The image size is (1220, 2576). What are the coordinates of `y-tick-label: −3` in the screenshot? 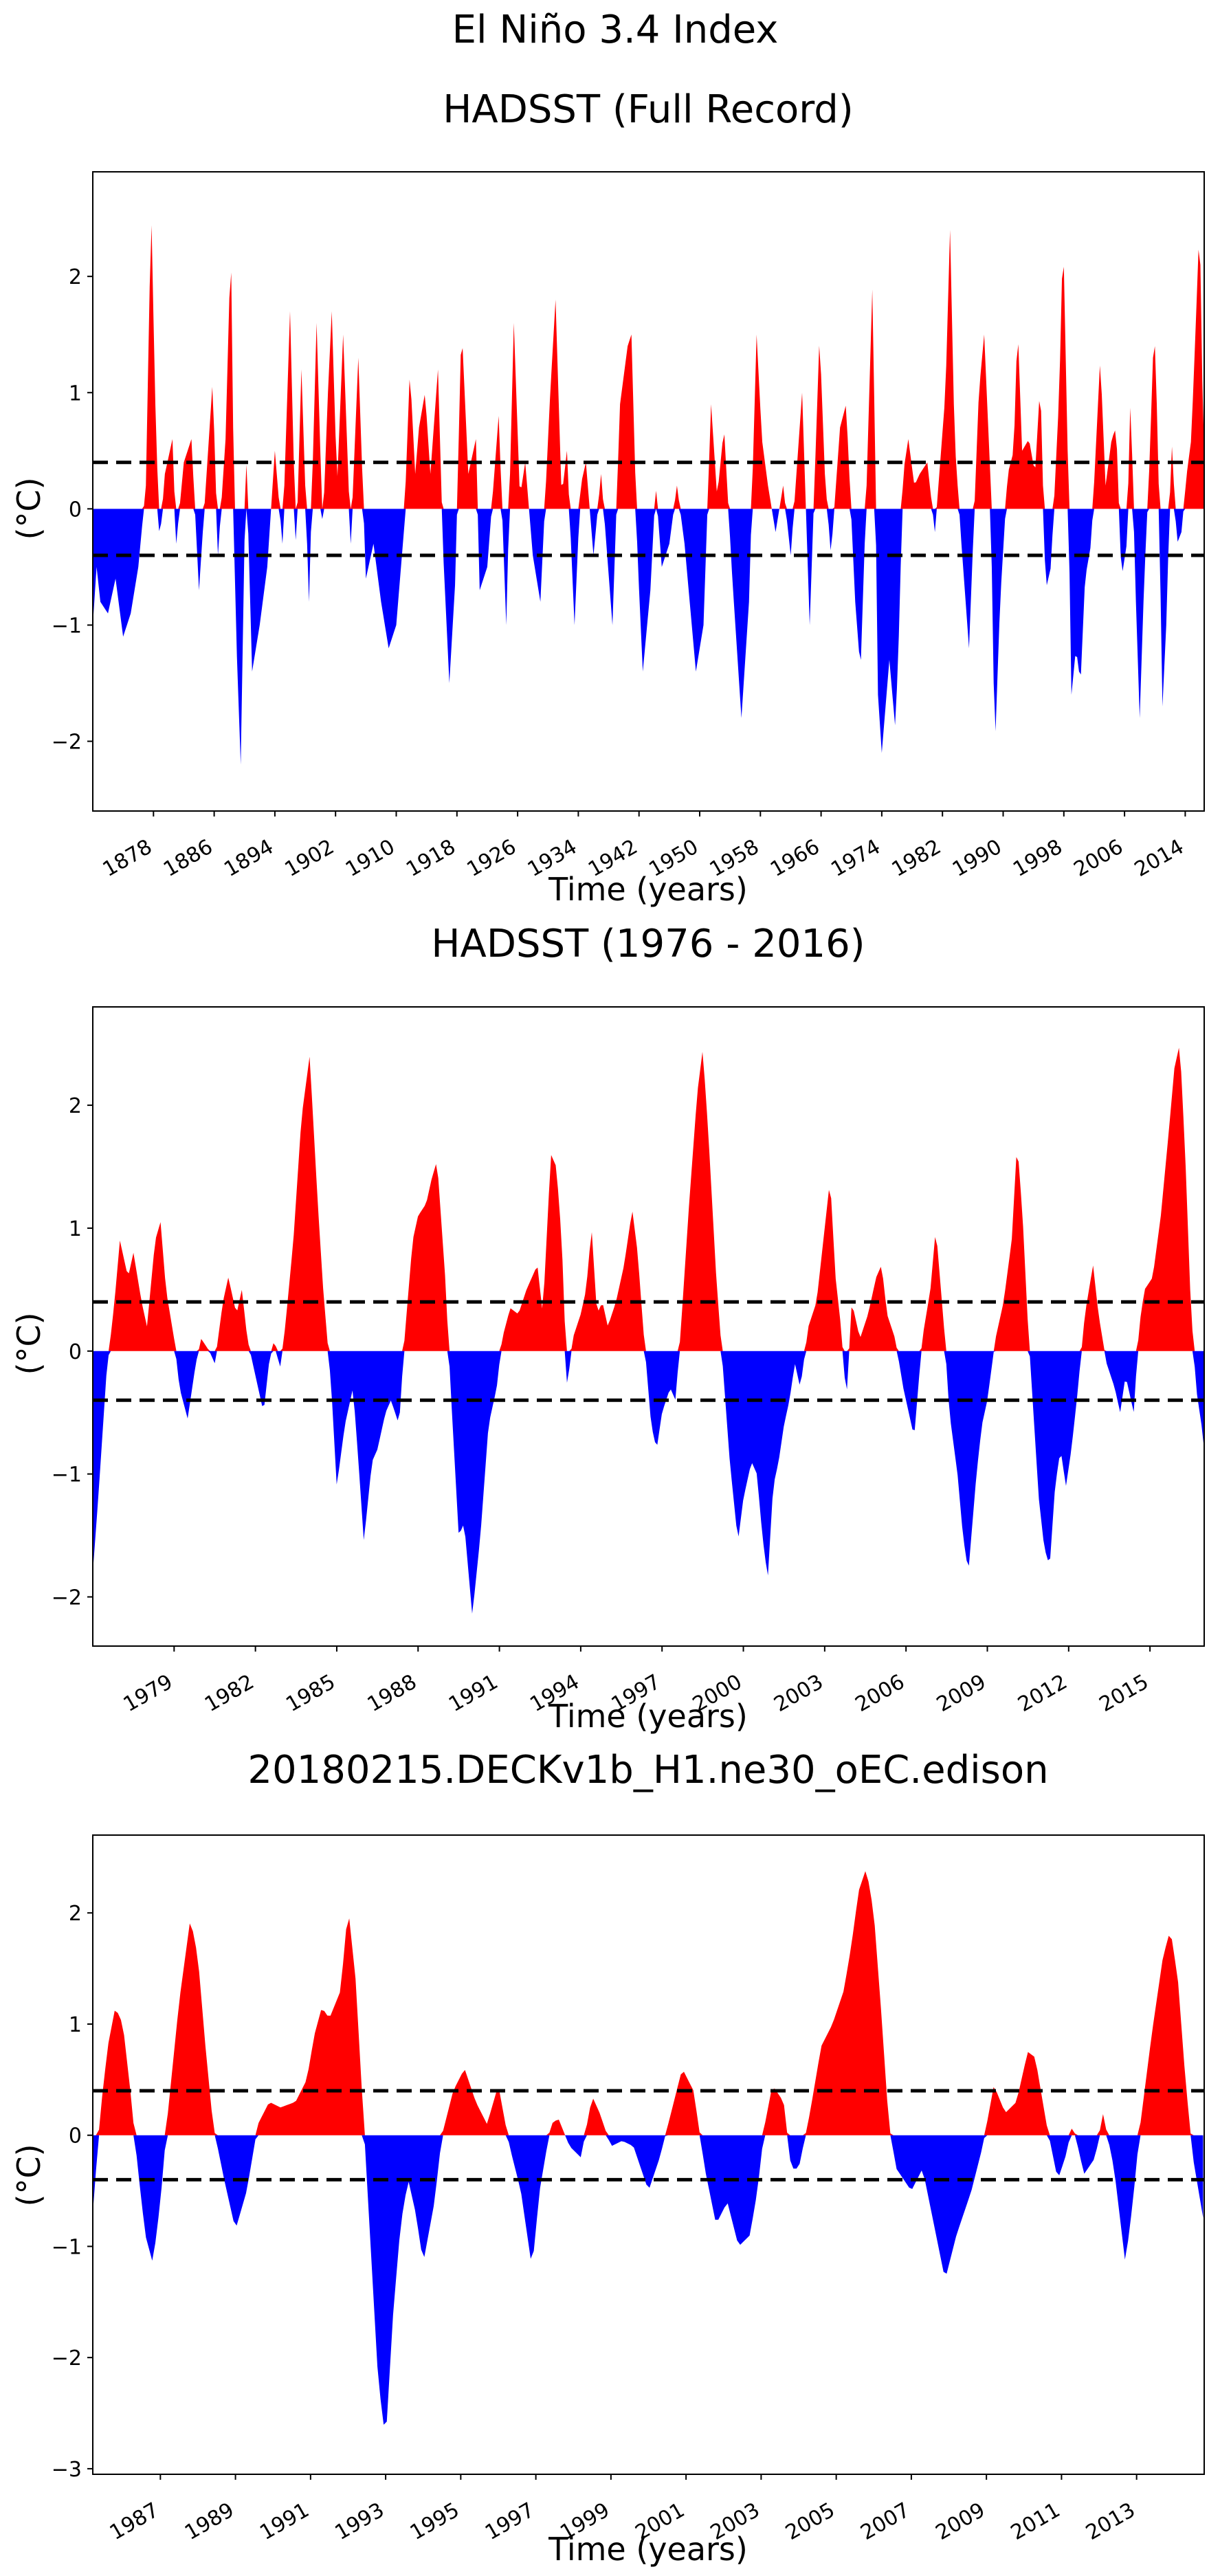 It's located at (67, 2470).